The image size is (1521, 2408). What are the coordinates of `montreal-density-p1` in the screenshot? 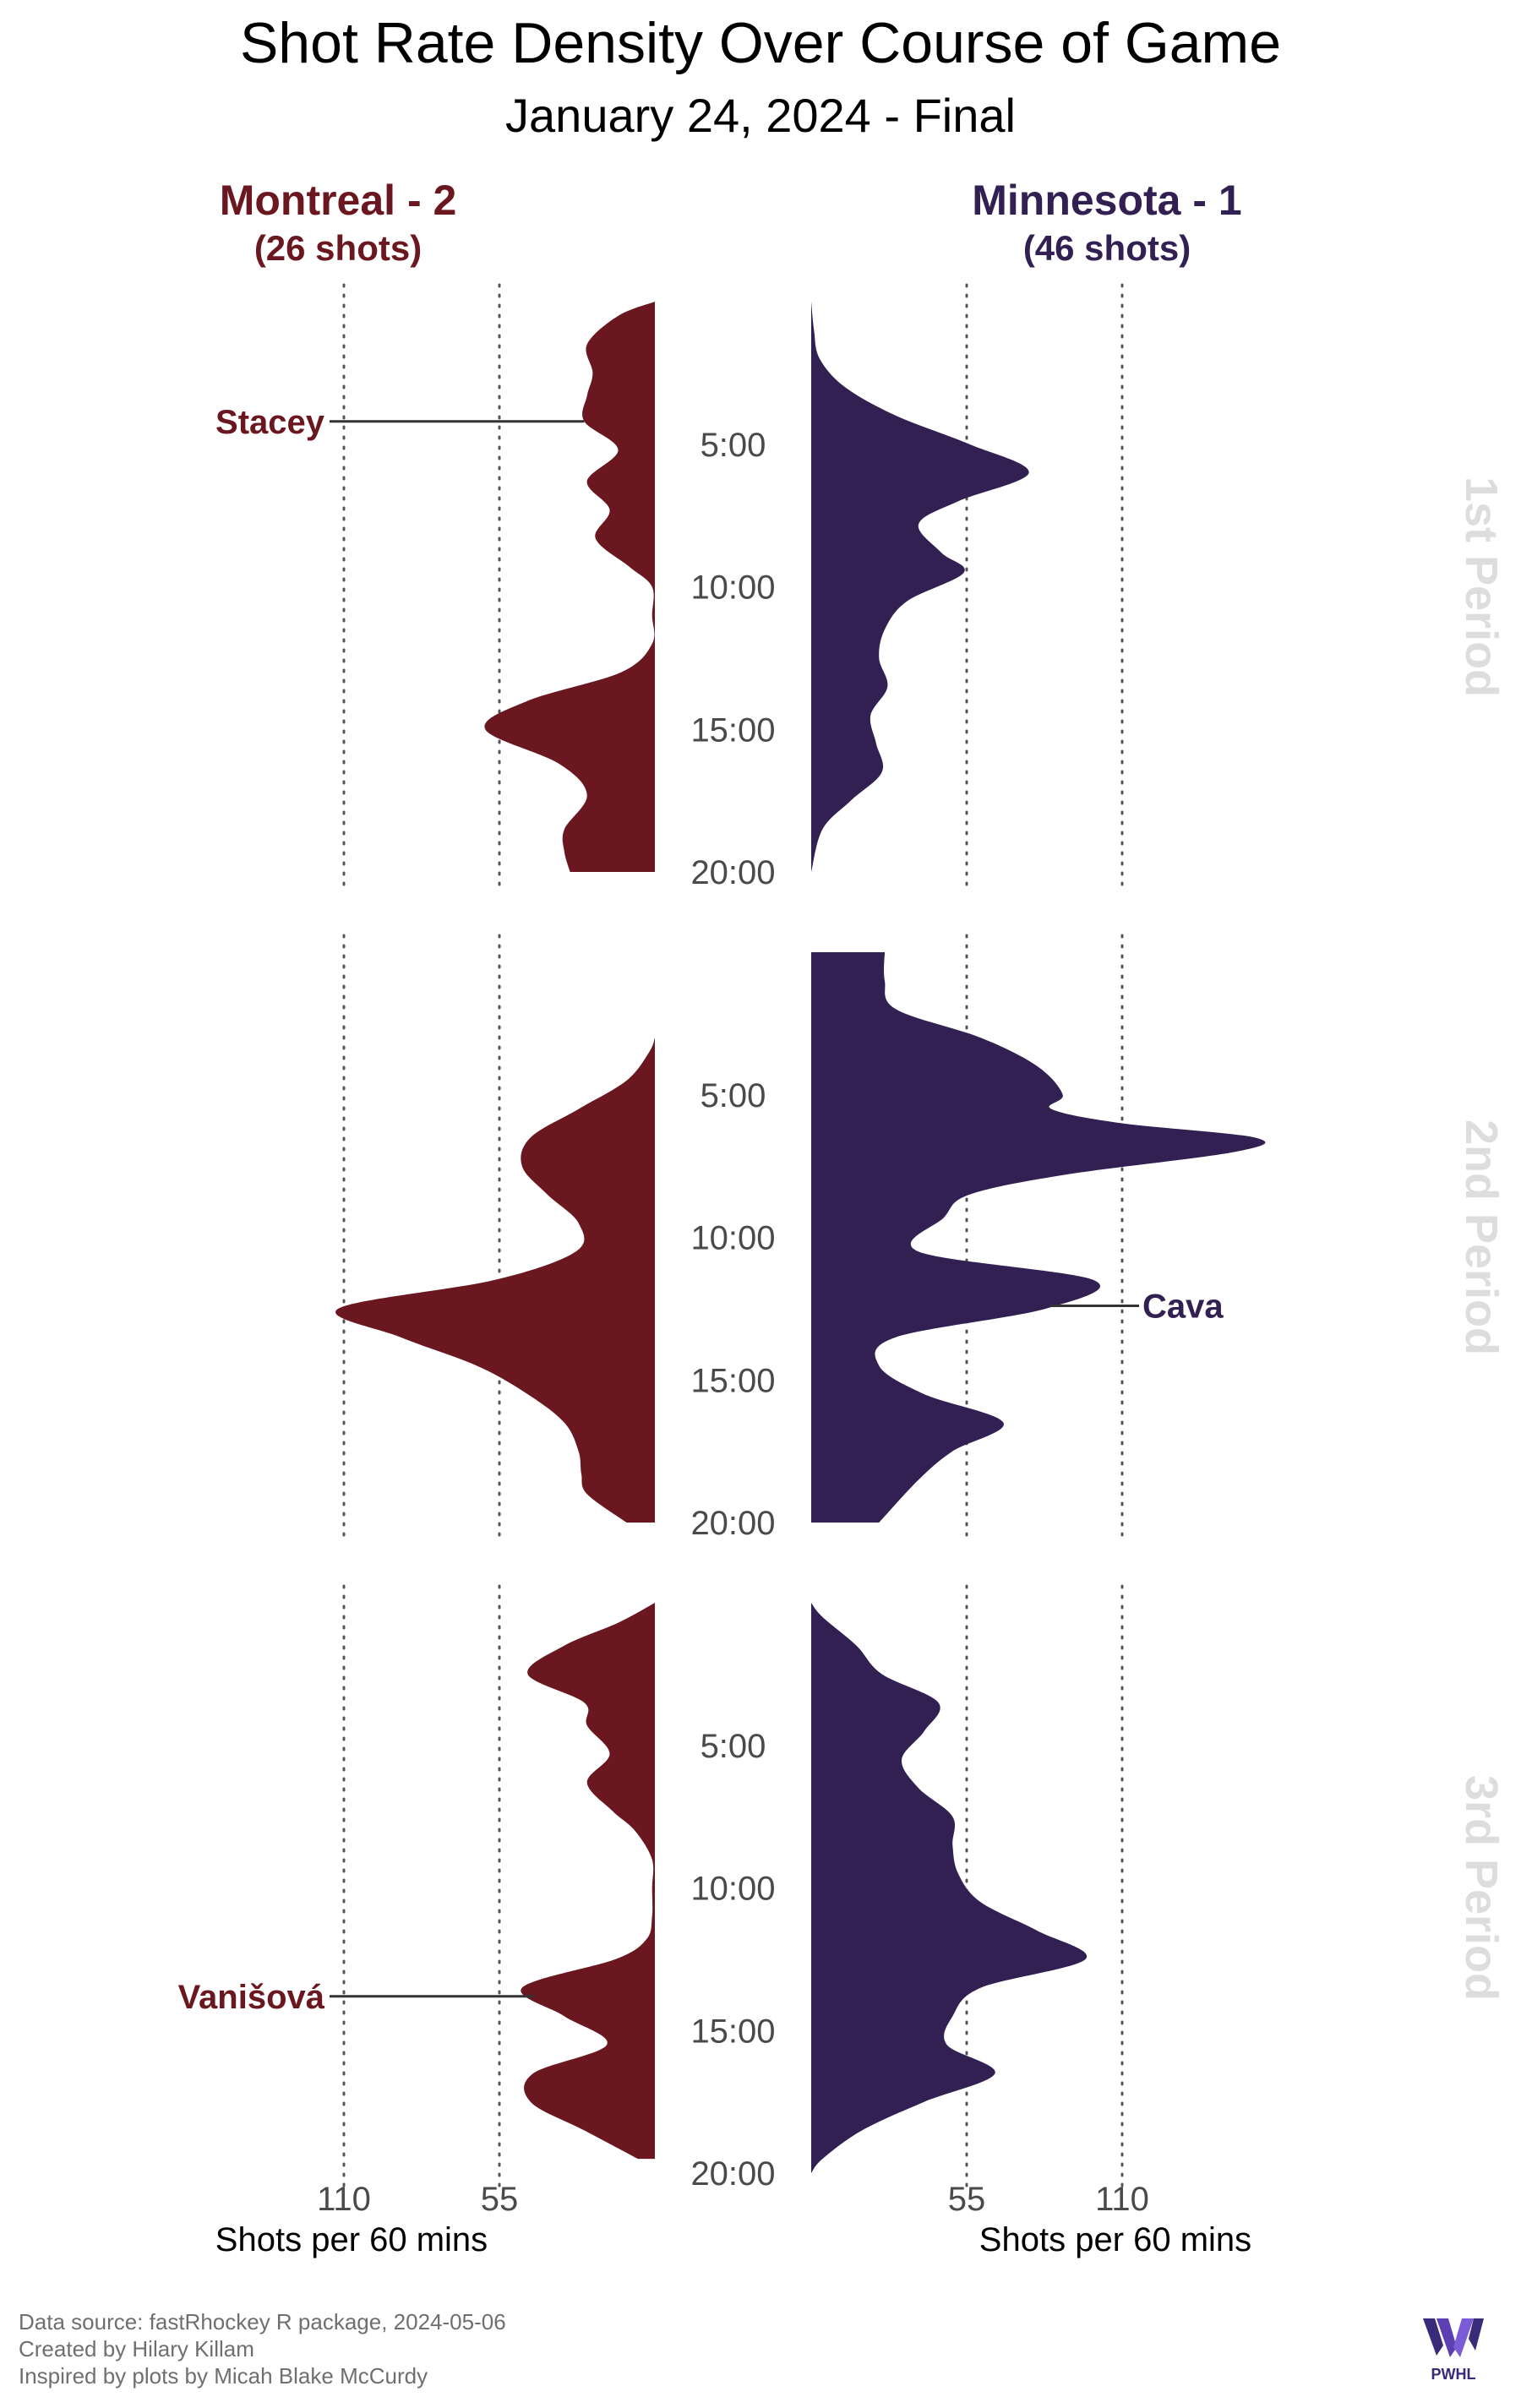 It's located at (569, 587).